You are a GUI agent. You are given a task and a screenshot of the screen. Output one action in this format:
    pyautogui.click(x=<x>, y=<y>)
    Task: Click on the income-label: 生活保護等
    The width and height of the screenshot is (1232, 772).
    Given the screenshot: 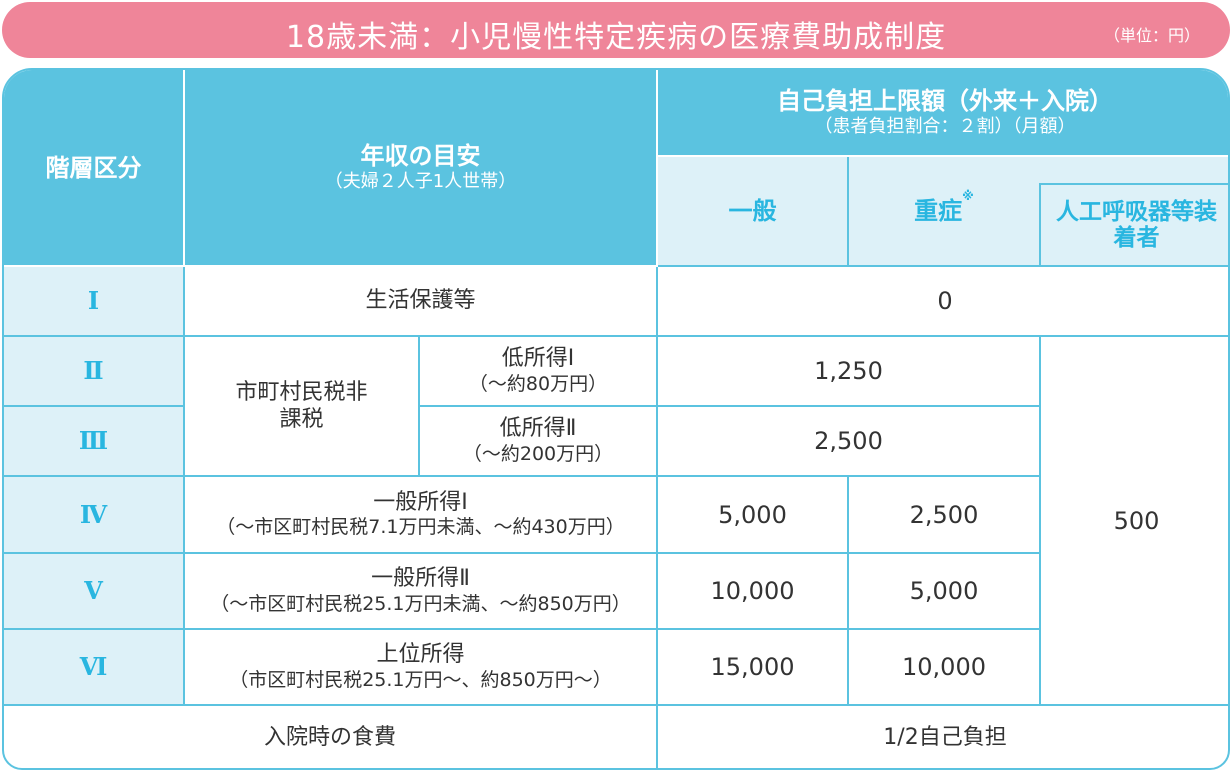 What is the action you would take?
    pyautogui.click(x=420, y=301)
    